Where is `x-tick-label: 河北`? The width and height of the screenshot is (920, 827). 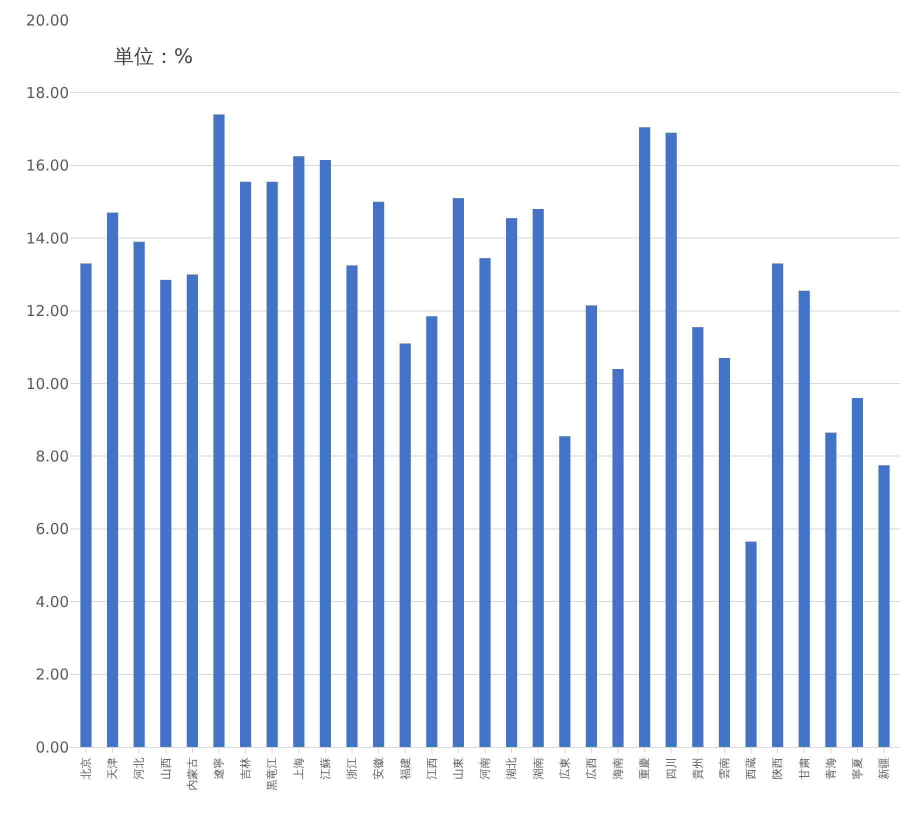 x-tick-label: 河北 is located at coordinates (139, 768).